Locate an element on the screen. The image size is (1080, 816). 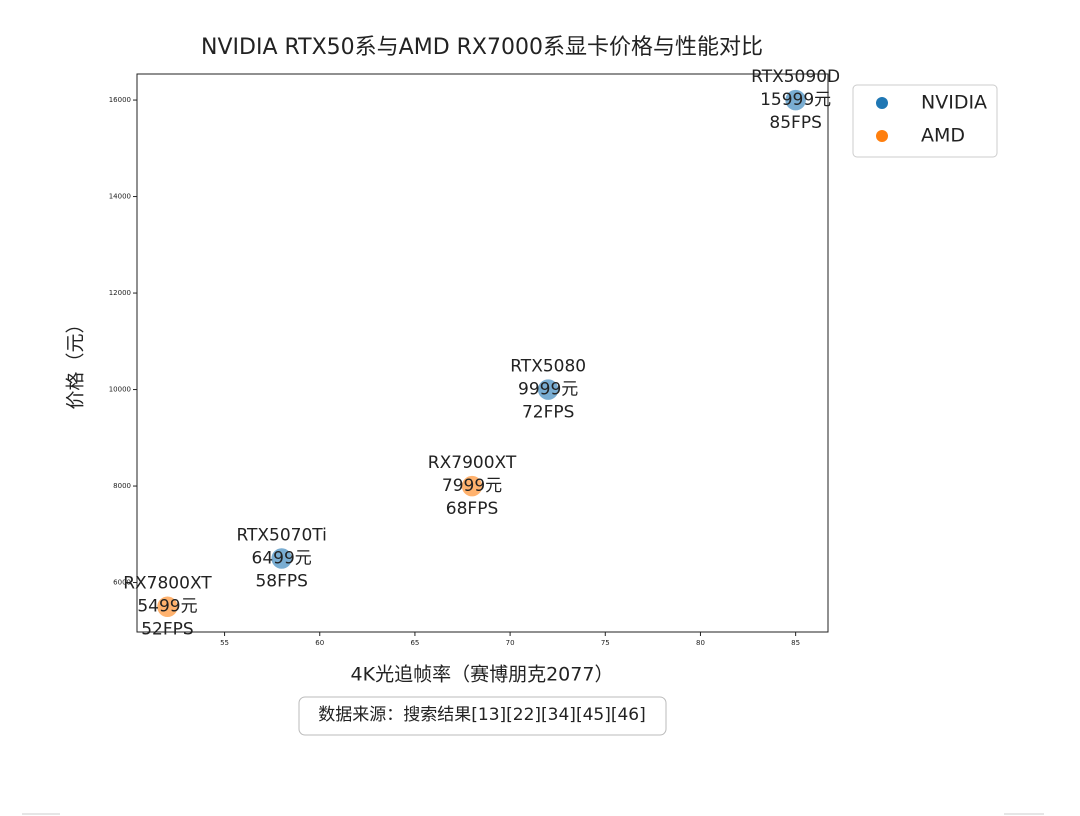
y-tick-label: 6000 is located at coordinates (122, 583).